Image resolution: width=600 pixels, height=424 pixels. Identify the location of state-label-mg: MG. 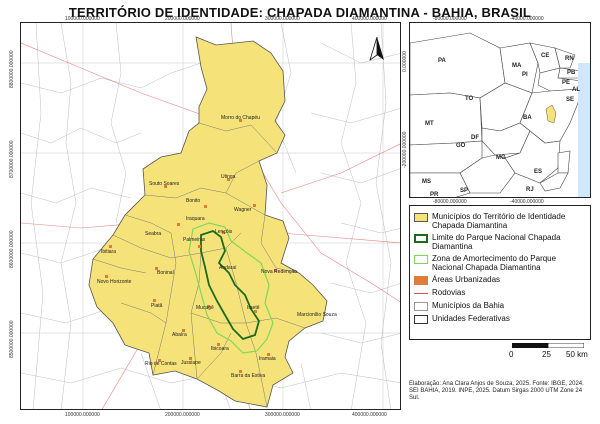
(501, 158).